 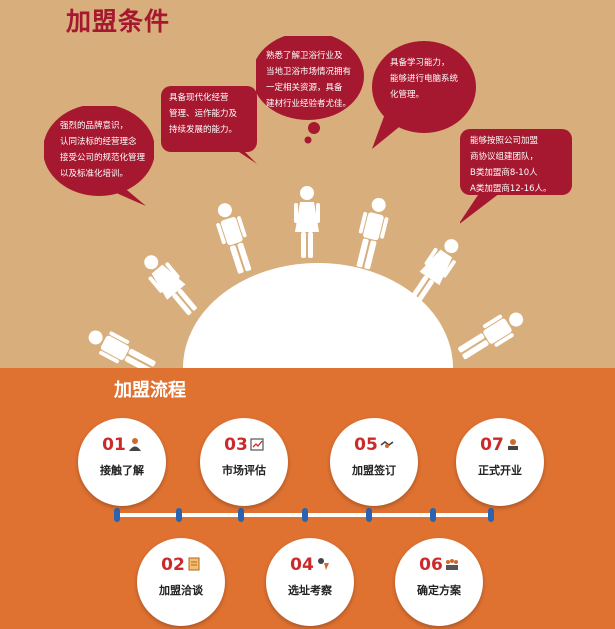 What do you see at coordinates (103, 150) in the screenshot?
I see `condition-text-1: 强烈的品牌意识， 认同法标的经营理念 接受公司的规范化管理 以及标准化培训。` at bounding box center [103, 150].